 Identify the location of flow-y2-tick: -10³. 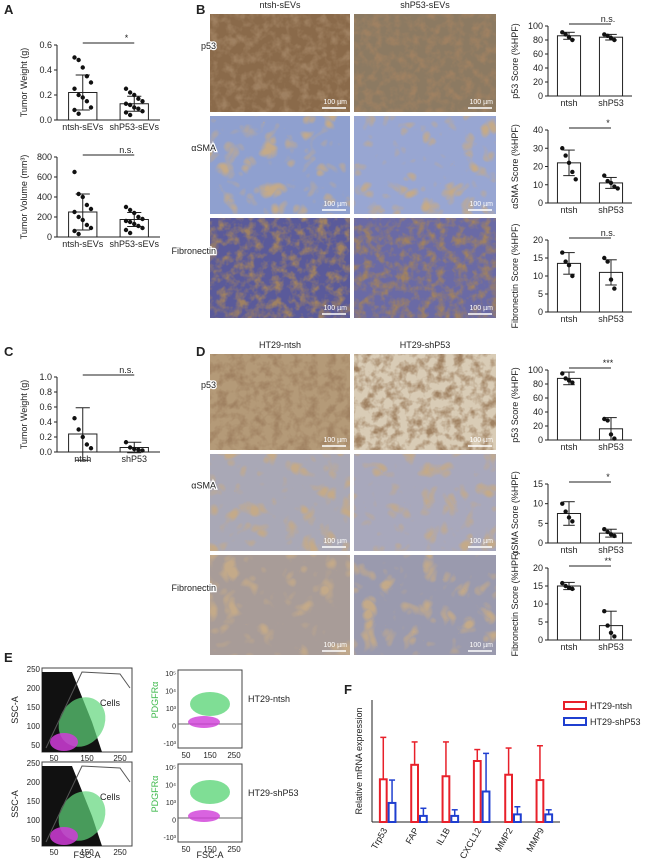
(170, 744).